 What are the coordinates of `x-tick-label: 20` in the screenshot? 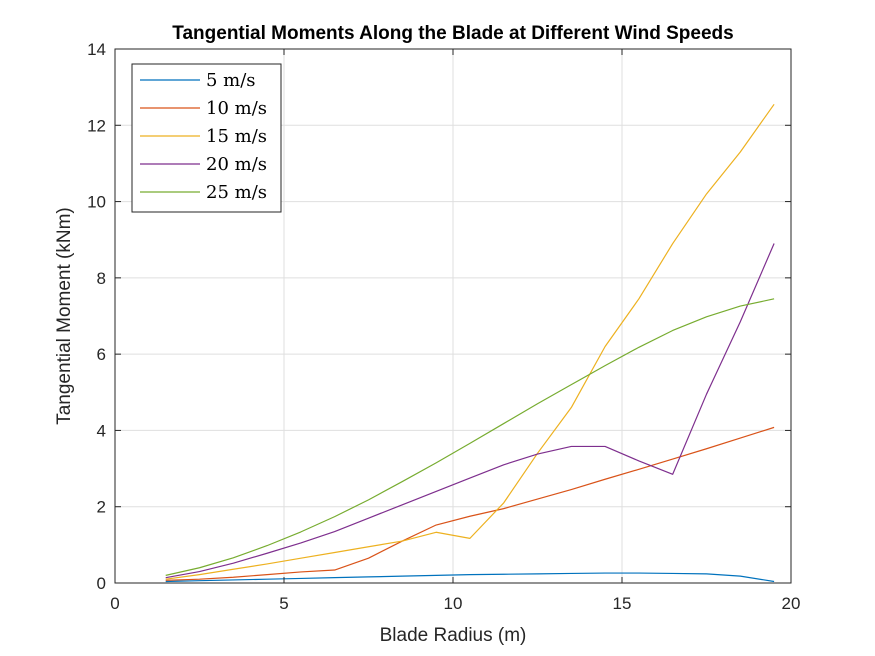 It's located at (791, 603).